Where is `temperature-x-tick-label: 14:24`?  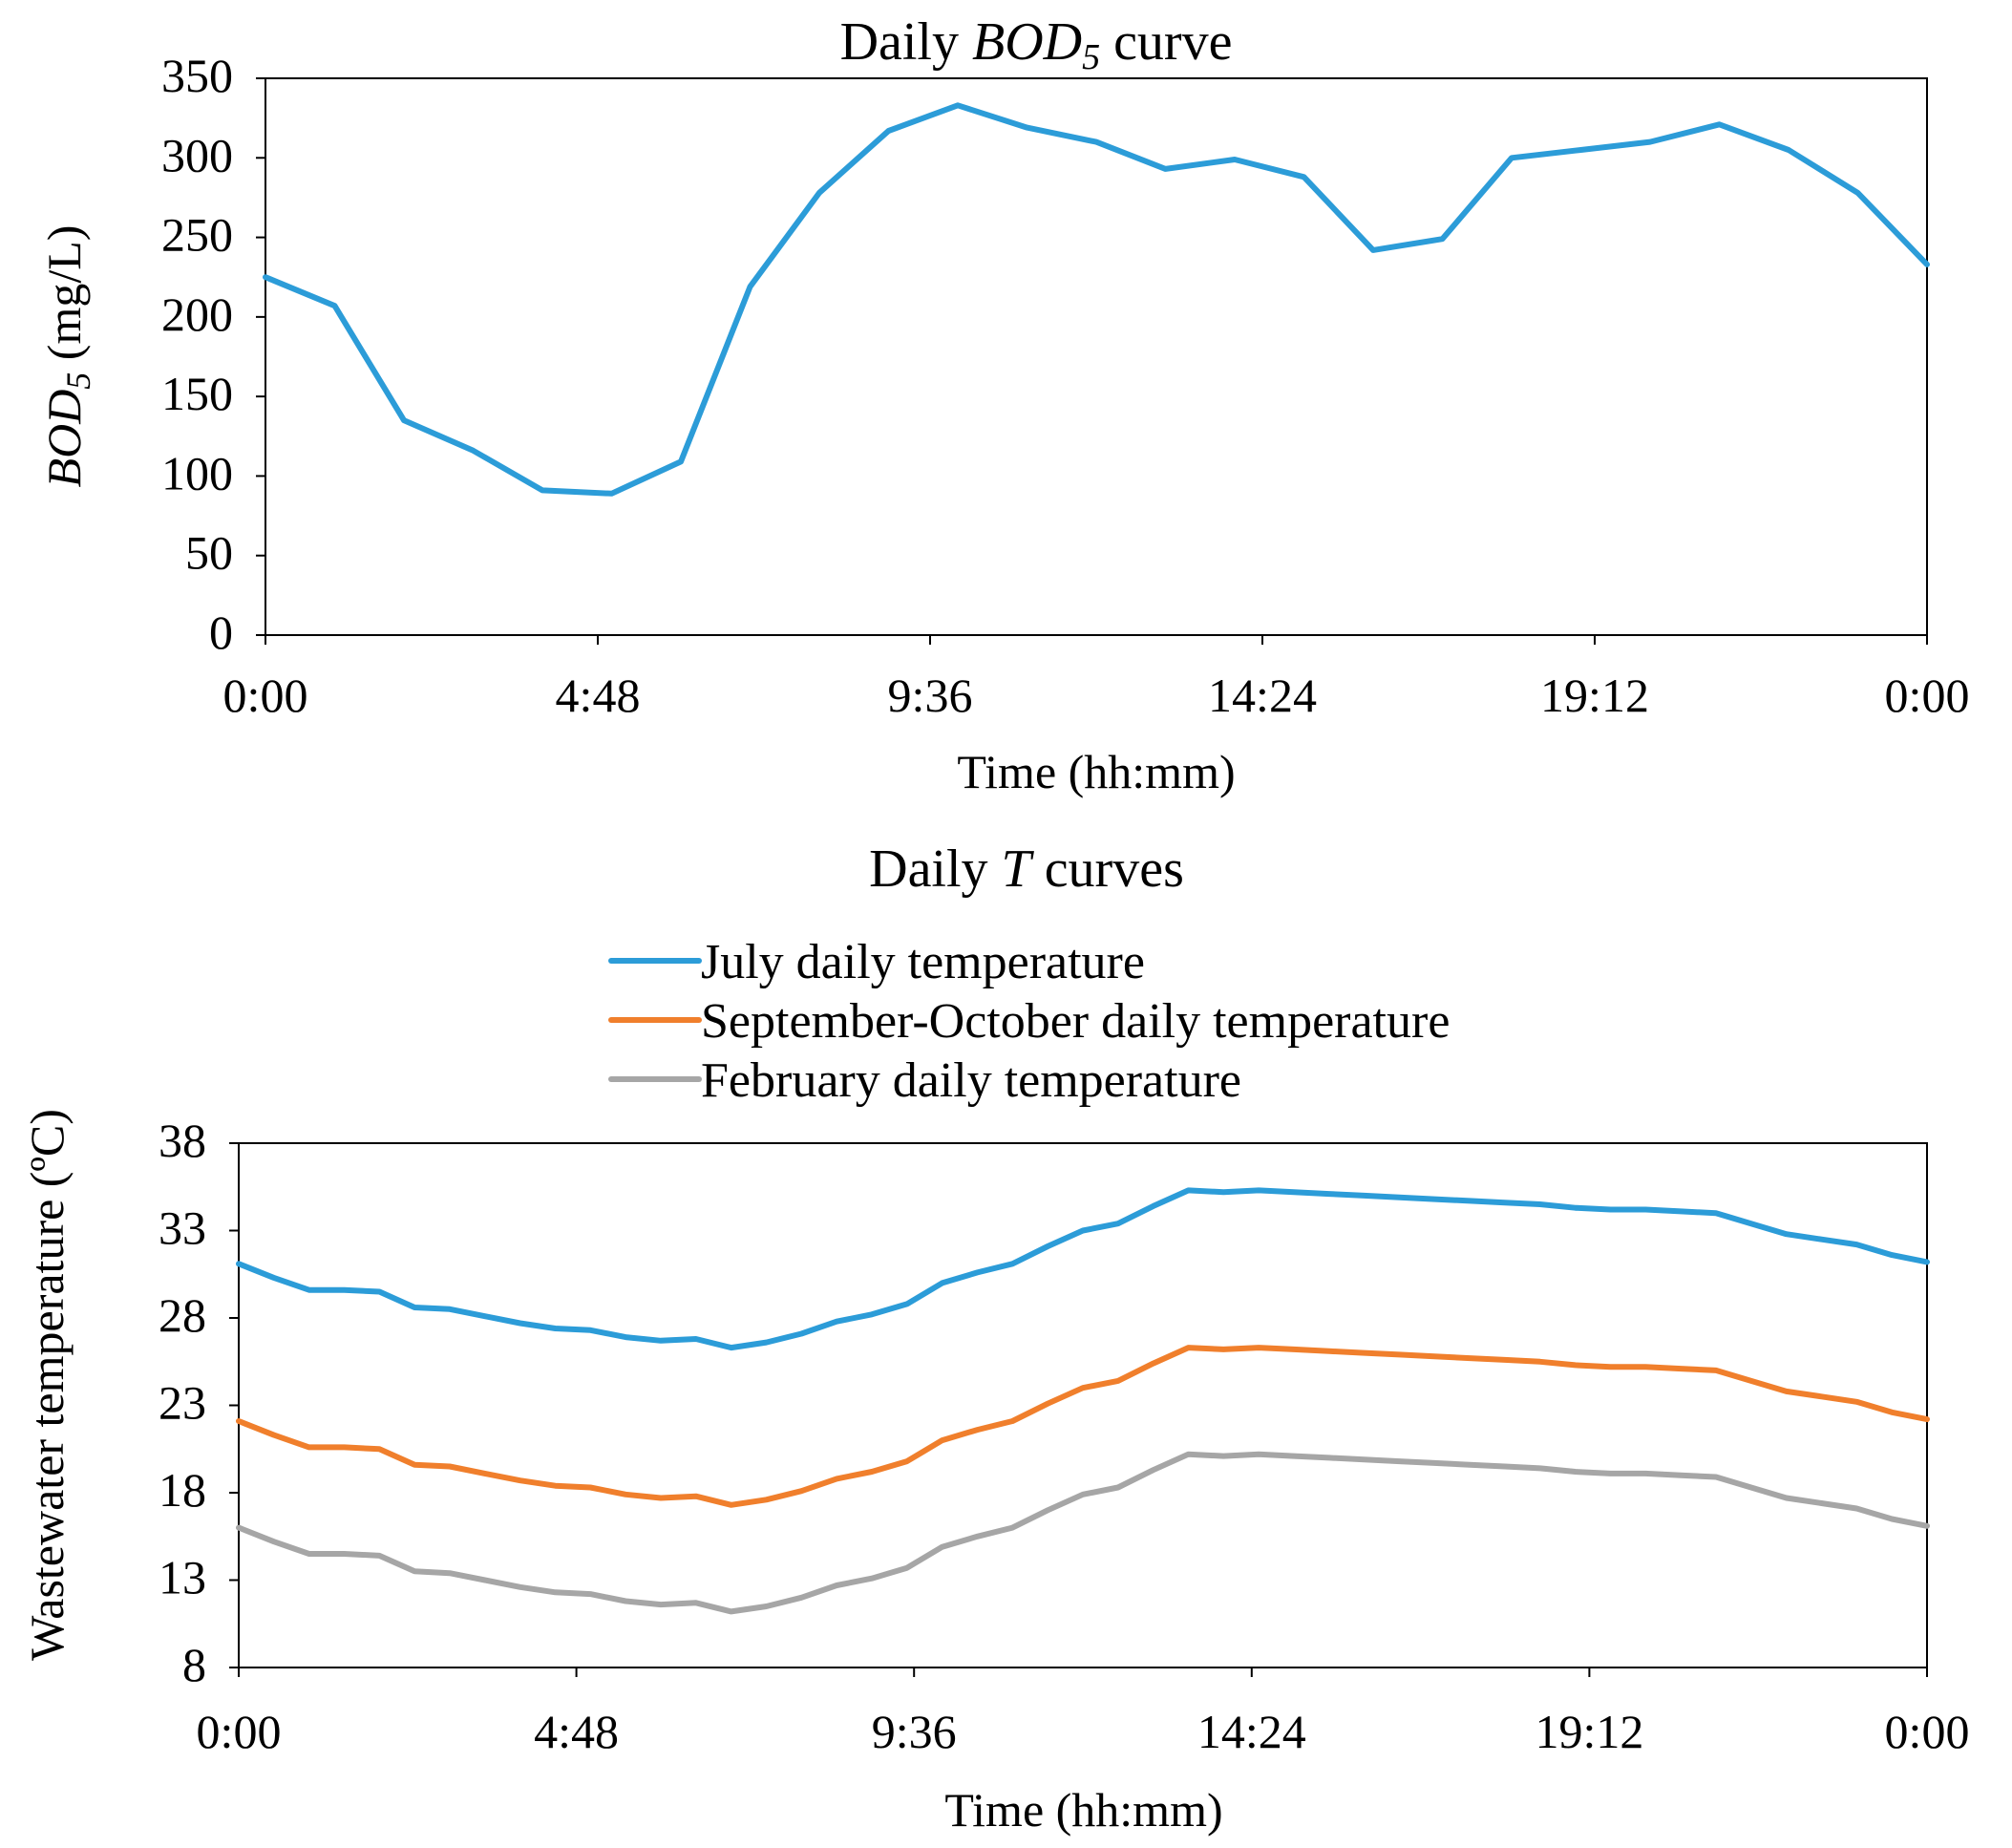 temperature-x-tick-label: 14:24 is located at coordinates (1252, 1731).